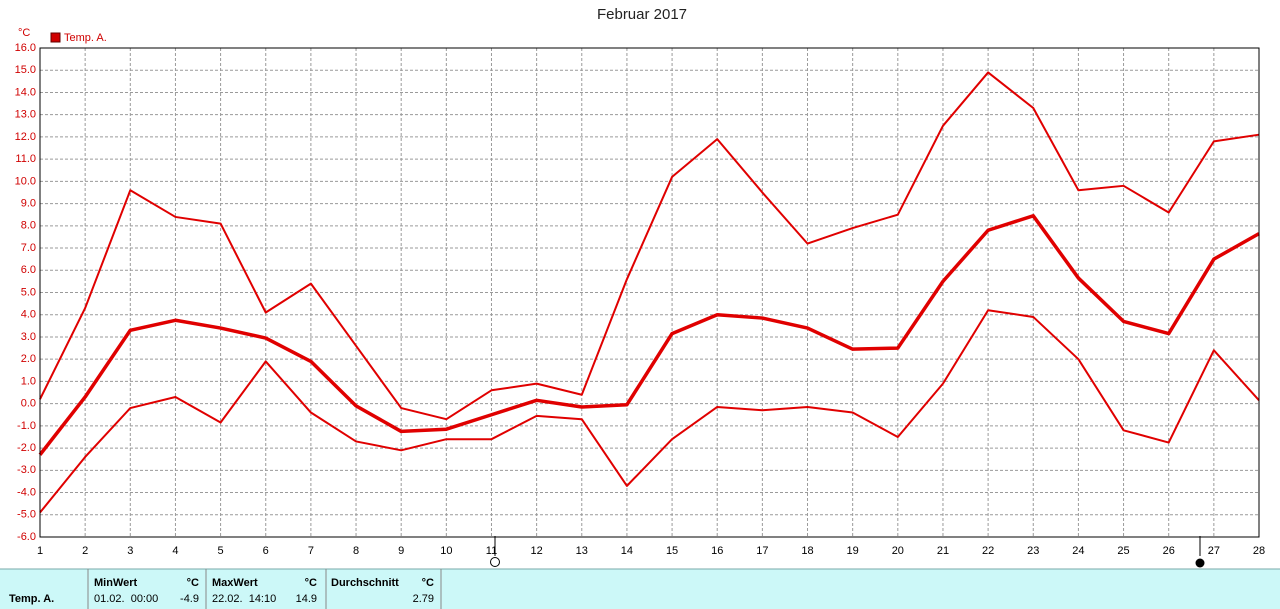  What do you see at coordinates (25, 48) in the screenshot?
I see `y-tick-label: 16.0` at bounding box center [25, 48].